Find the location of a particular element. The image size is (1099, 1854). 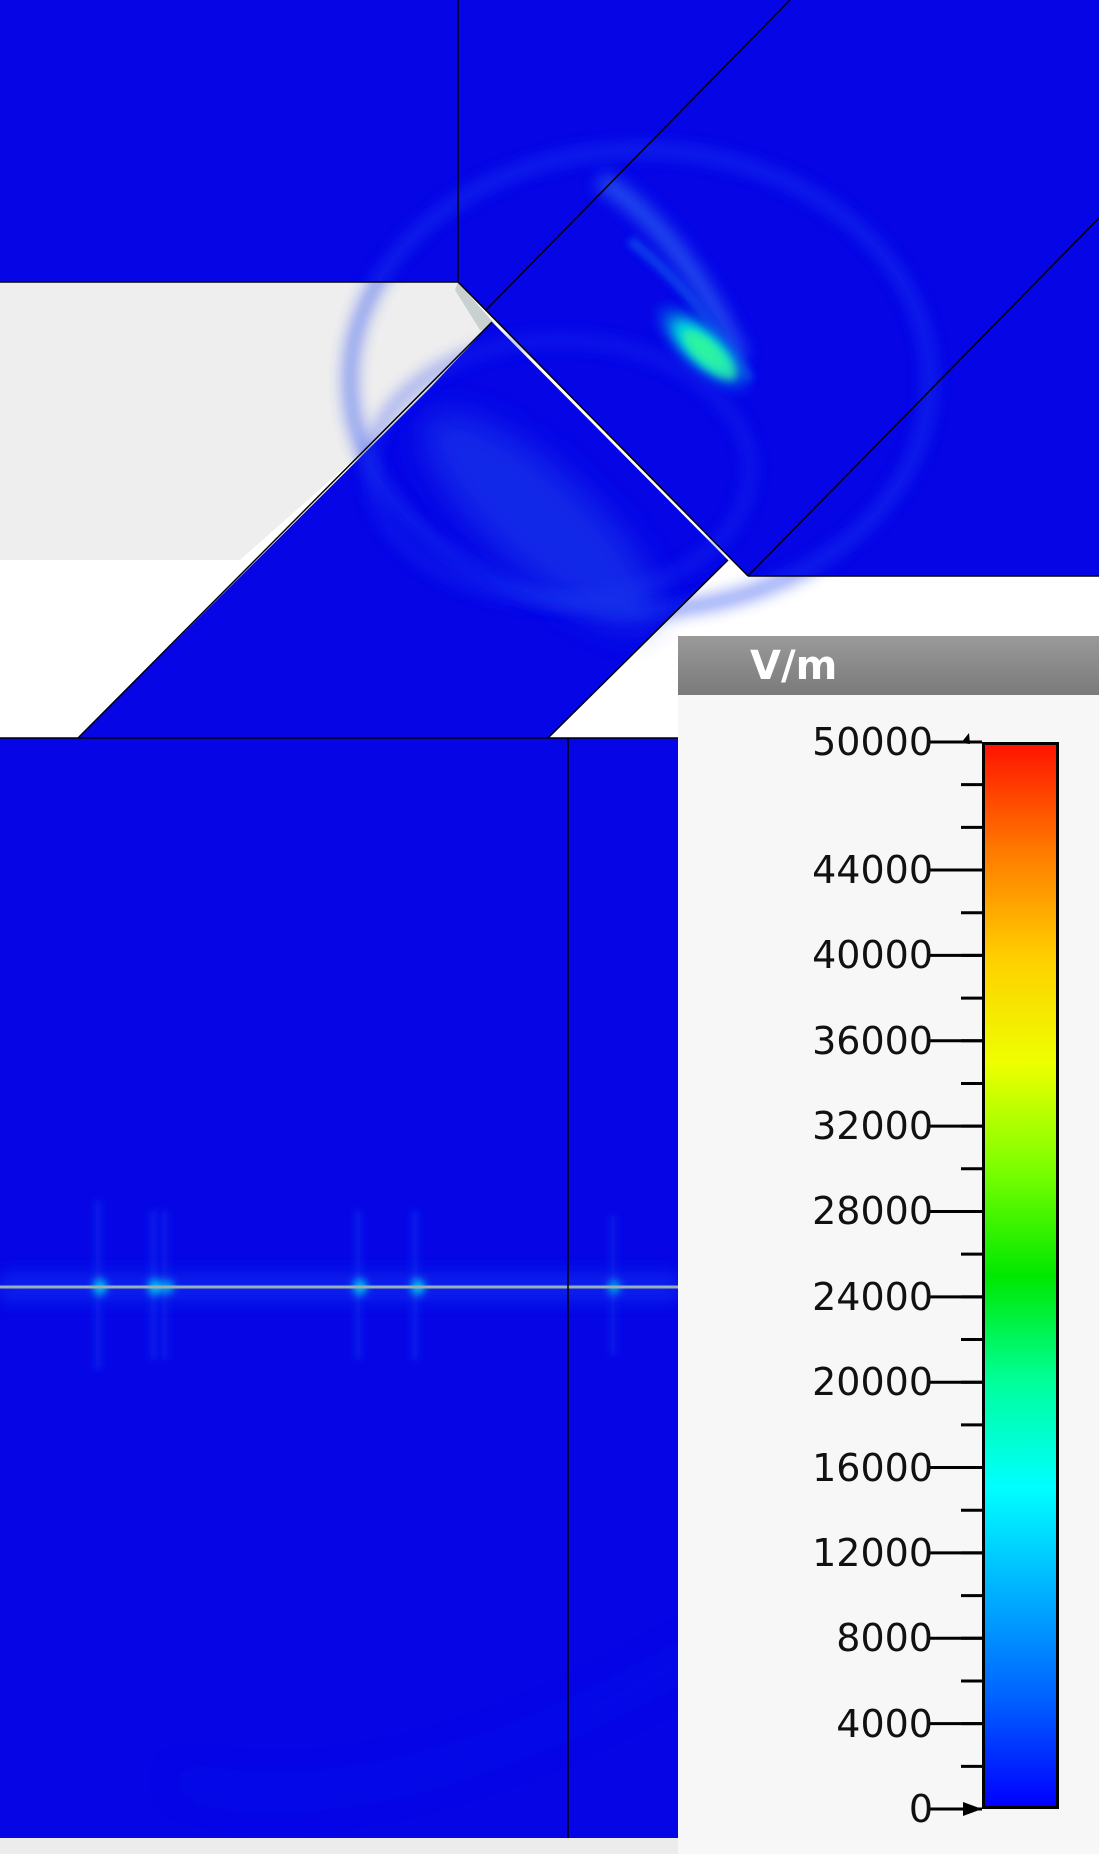

legend-tick-label: 40000 is located at coordinates (872, 955).